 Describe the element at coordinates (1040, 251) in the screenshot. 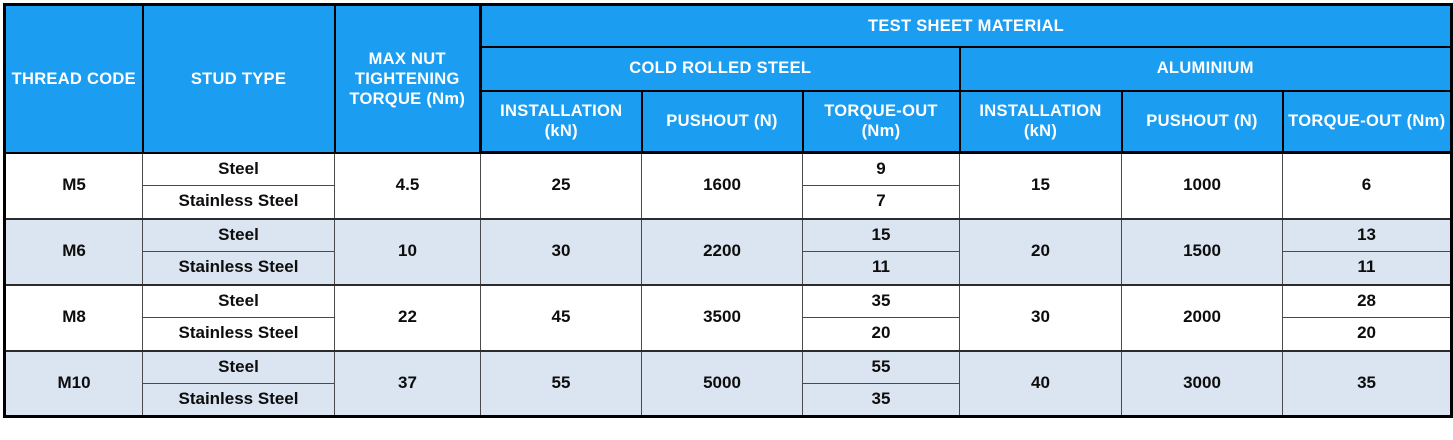

I see `cell-al-installation: 20` at that location.